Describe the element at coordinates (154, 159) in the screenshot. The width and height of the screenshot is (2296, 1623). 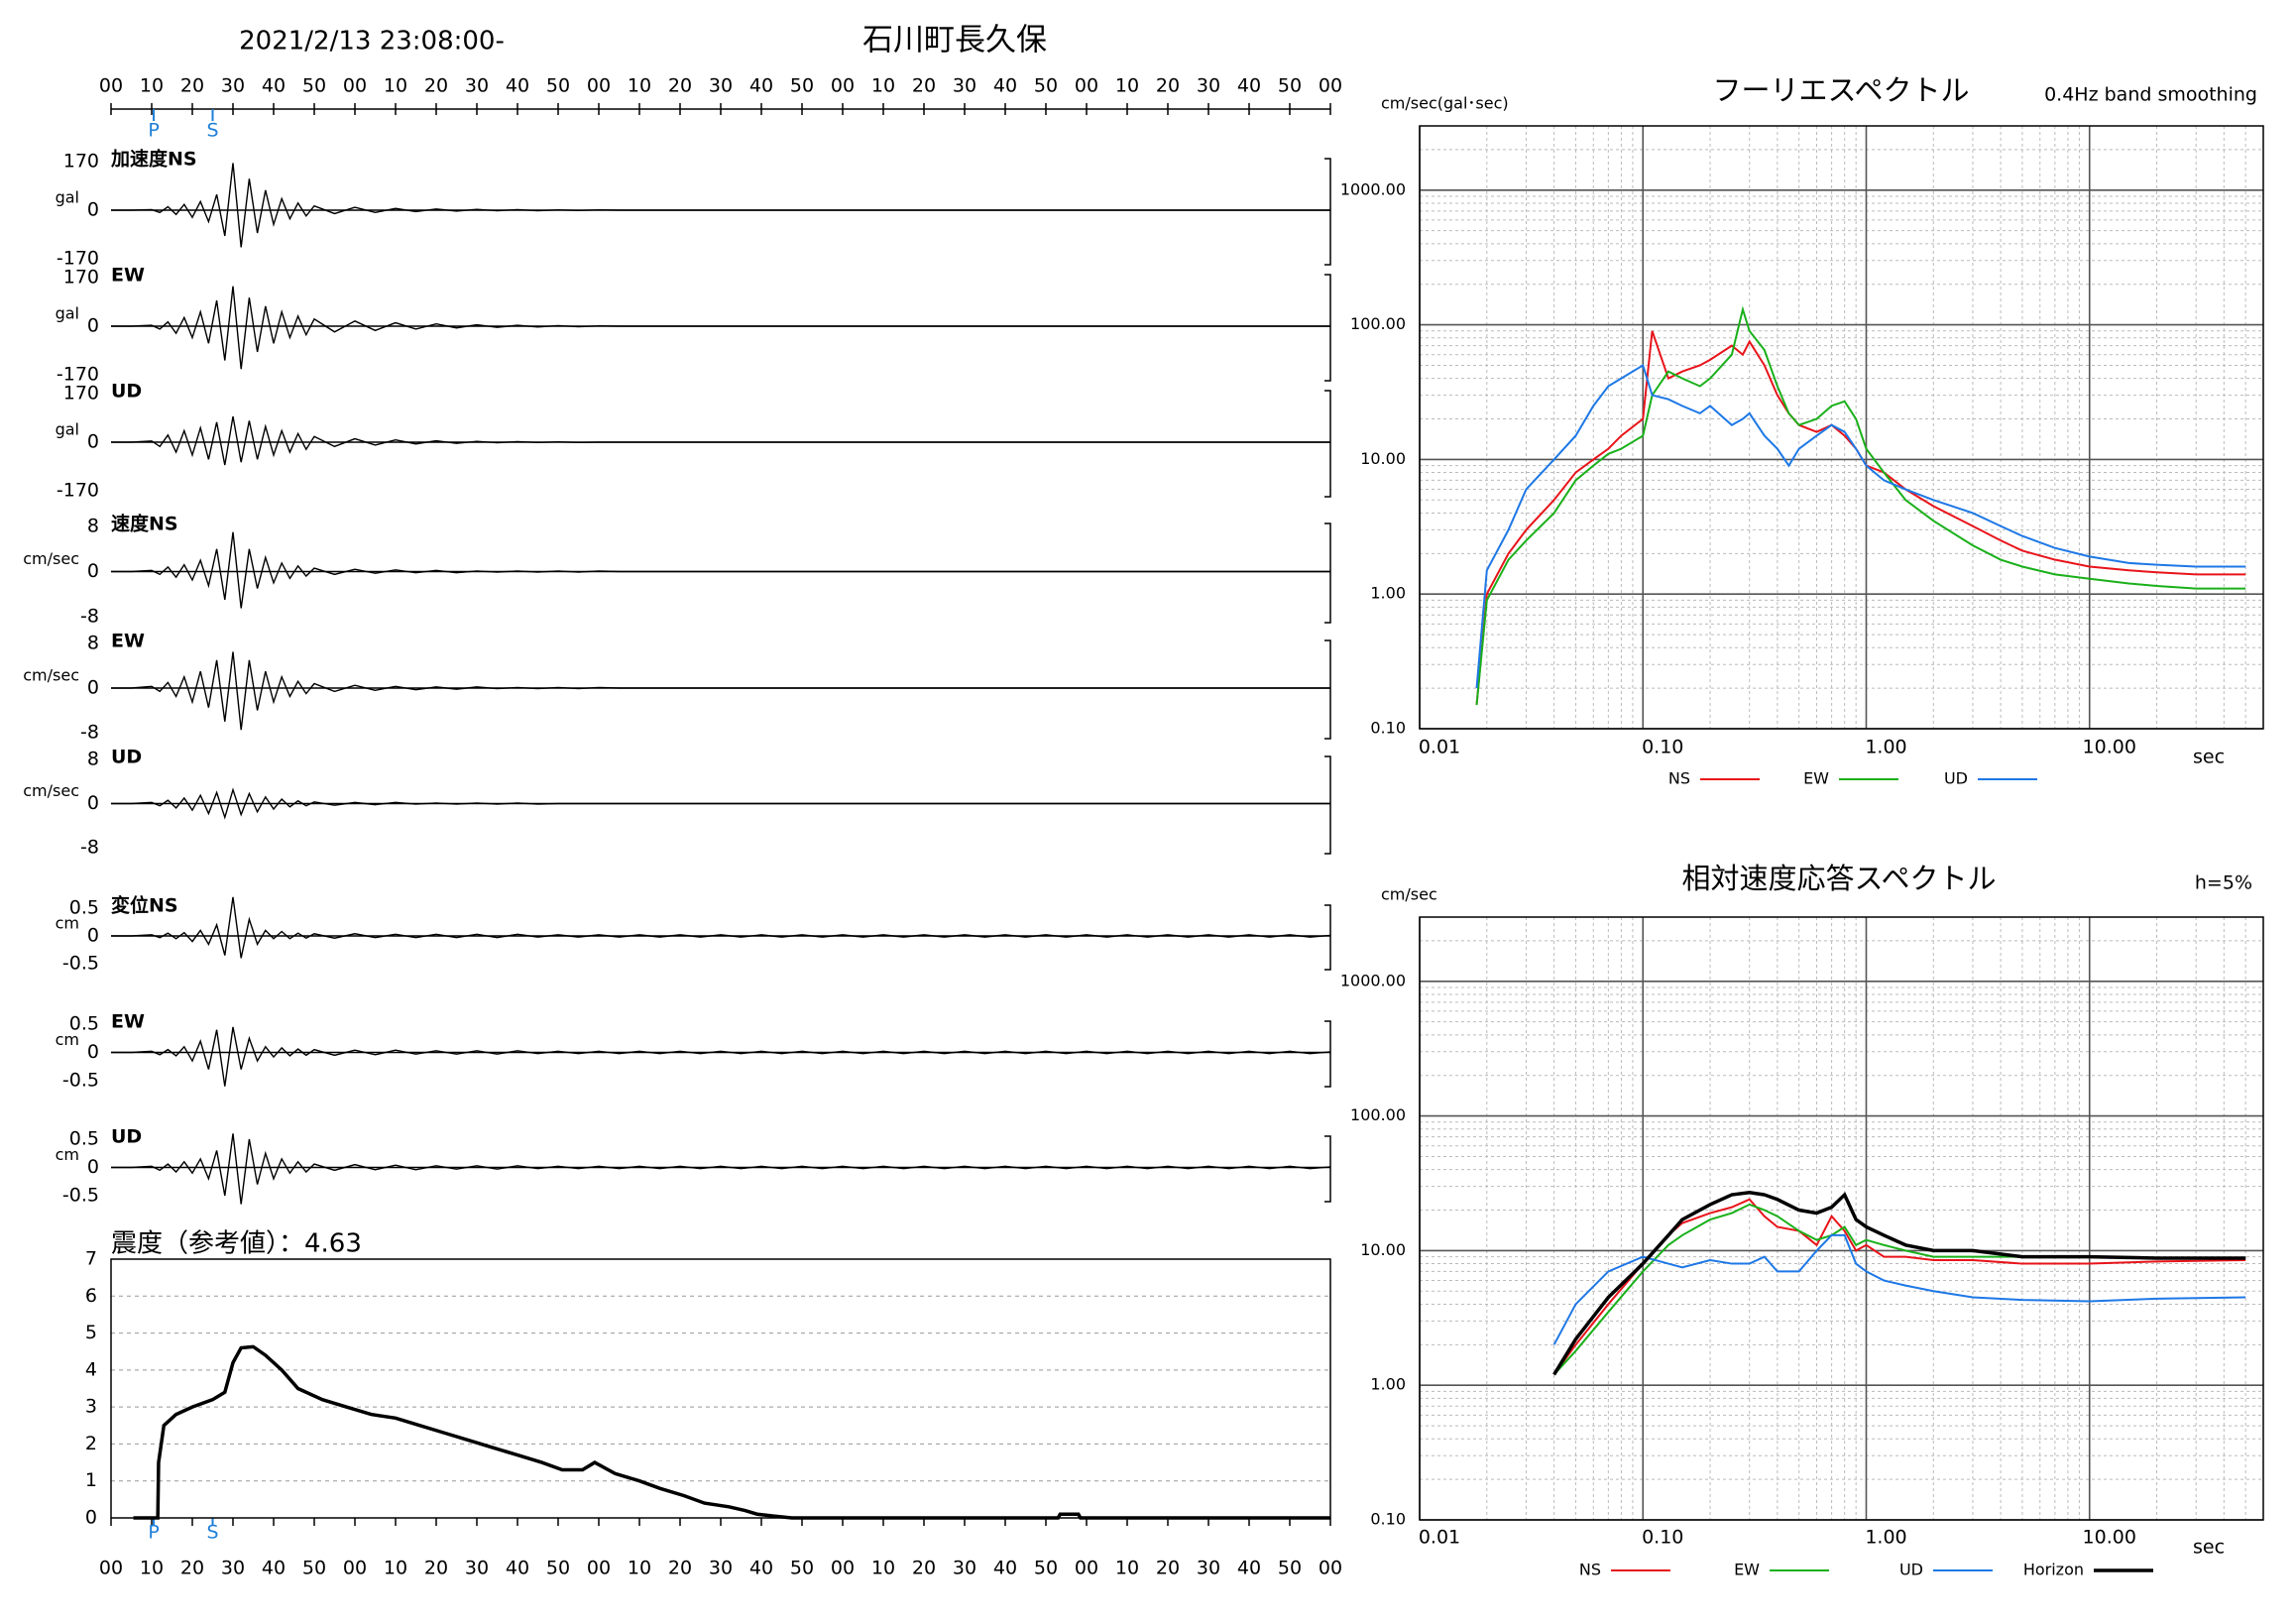
I see `panel-label: 加速度NS` at that location.